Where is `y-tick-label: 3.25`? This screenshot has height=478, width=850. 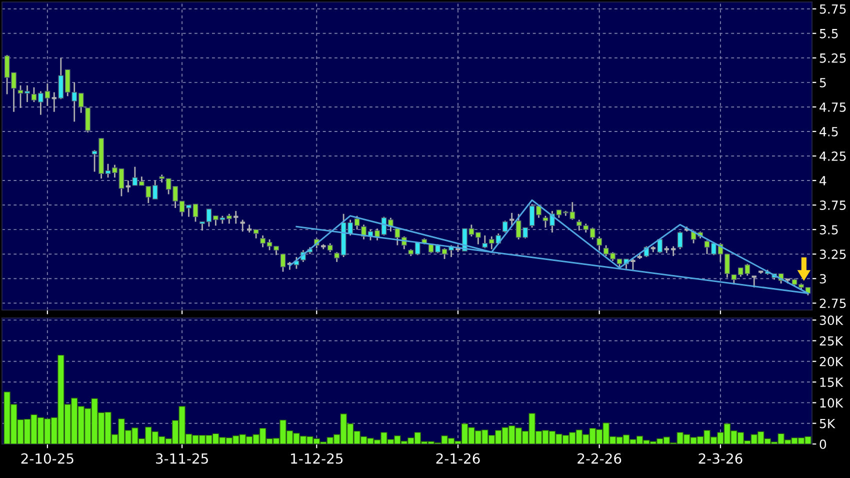 y-tick-label: 3.25 is located at coordinates (833, 255).